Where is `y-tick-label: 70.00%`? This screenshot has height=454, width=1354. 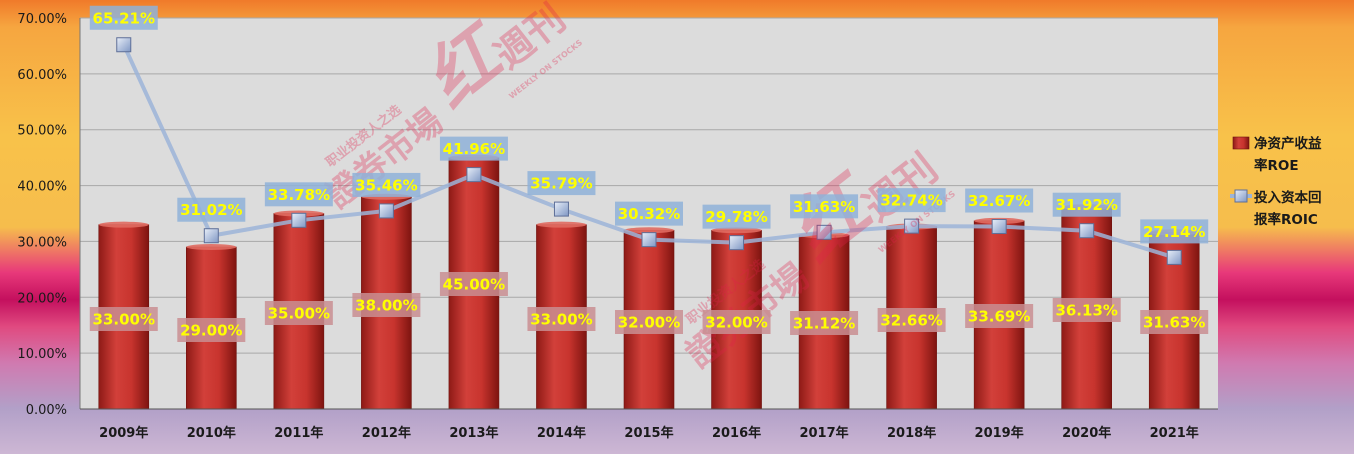 y-tick-label: 70.00% is located at coordinates (42, 19).